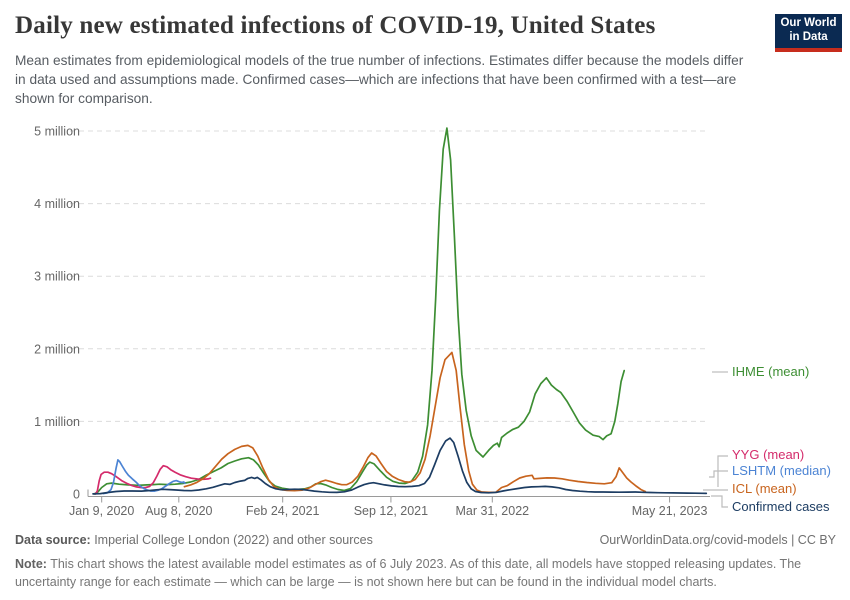 The height and width of the screenshot is (600, 850). Describe the element at coordinates (178, 511) in the screenshot. I see `x-tick-label: Aug 8, 2020` at that location.